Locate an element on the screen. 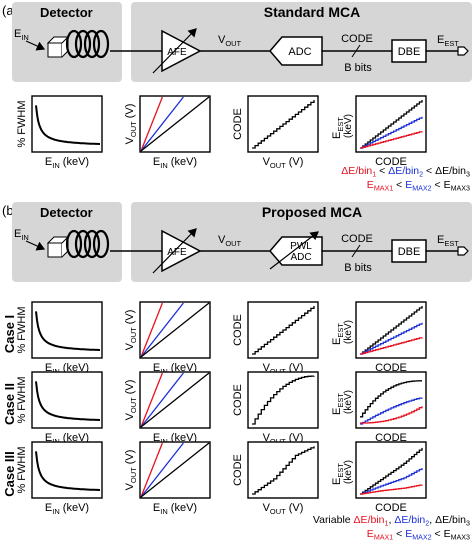 This screenshot has width=474, height=540. legend-a-line1-seg1: 1 is located at coordinates (374, 175).